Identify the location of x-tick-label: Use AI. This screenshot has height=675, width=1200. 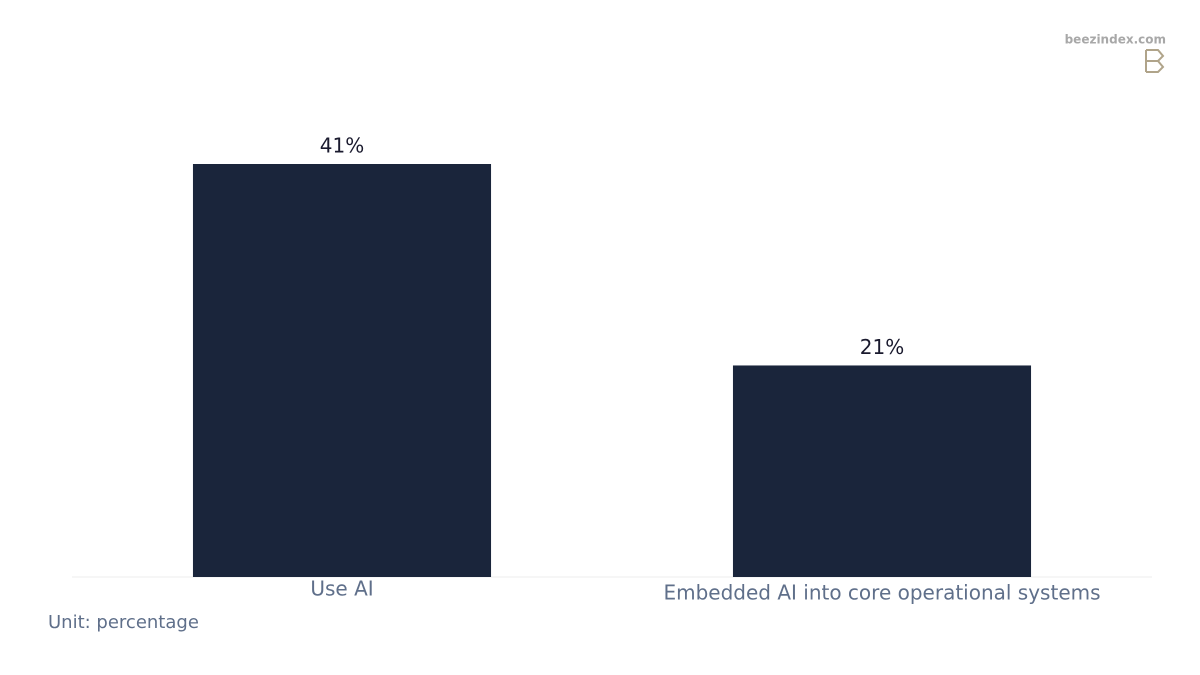
(341, 589).